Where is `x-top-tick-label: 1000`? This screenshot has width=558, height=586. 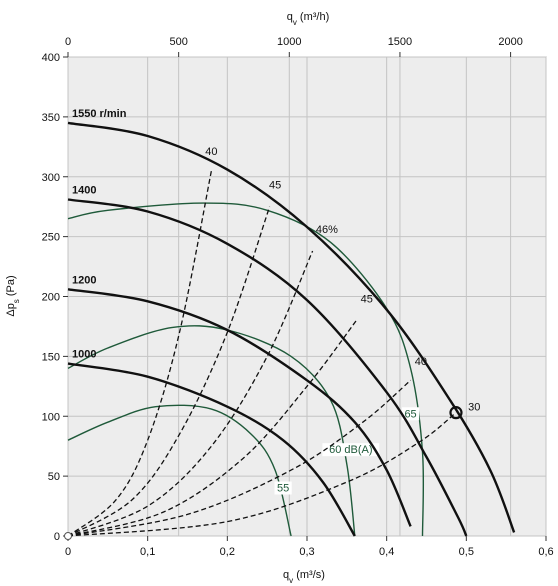 x-top-tick-label: 1000 is located at coordinates (289, 42).